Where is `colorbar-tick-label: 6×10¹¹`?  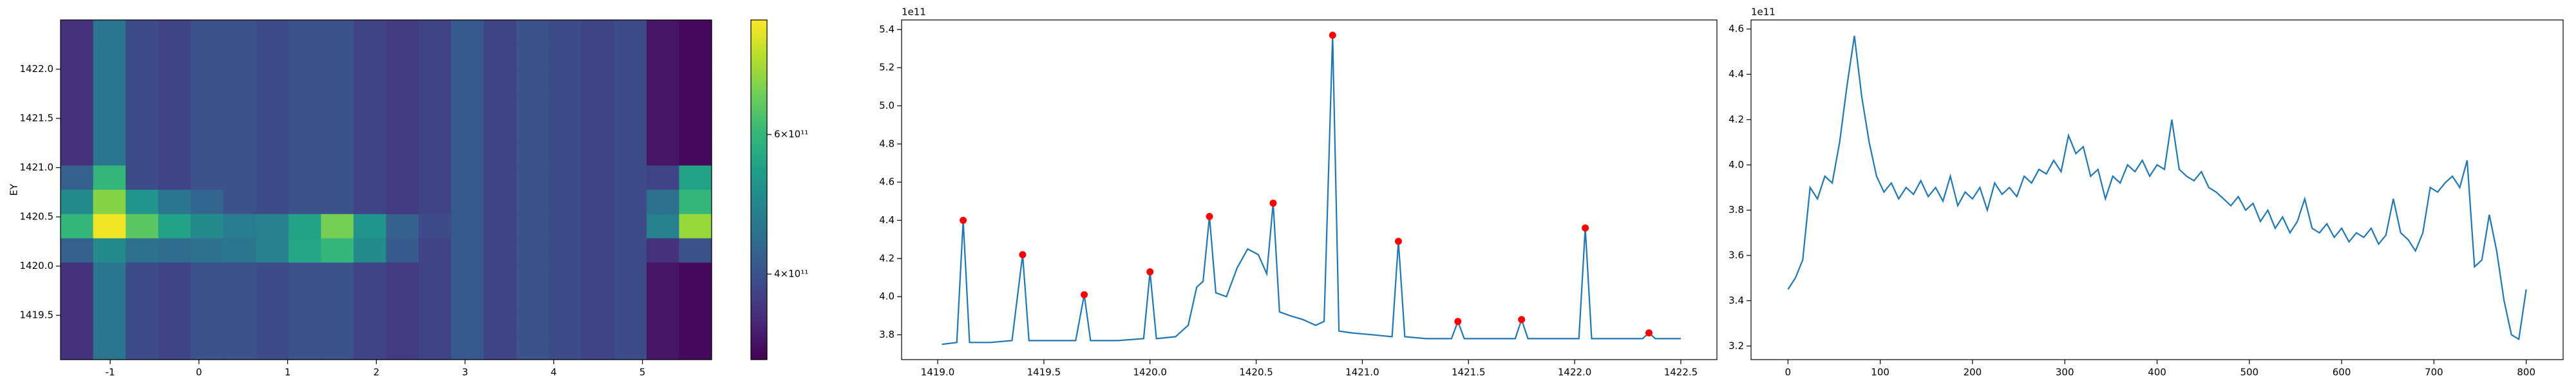
colorbar-tick-label: 6×10¹¹ is located at coordinates (791, 134).